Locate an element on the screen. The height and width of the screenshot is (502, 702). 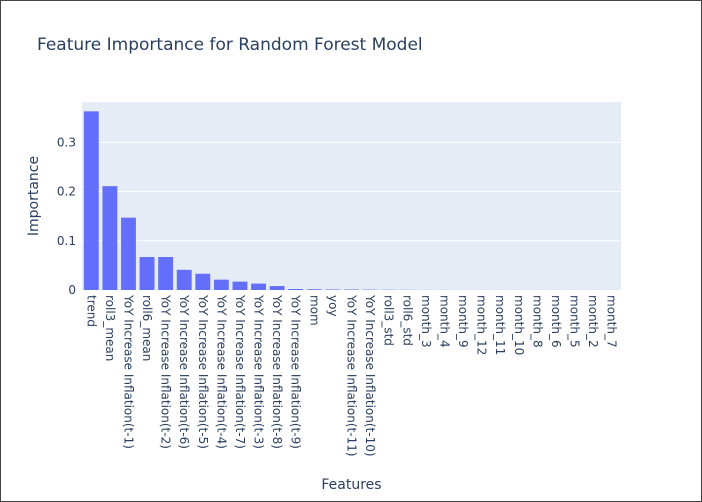
x-tick-label: YoY Increase Inflation(t-9) is located at coordinates (296, 371).